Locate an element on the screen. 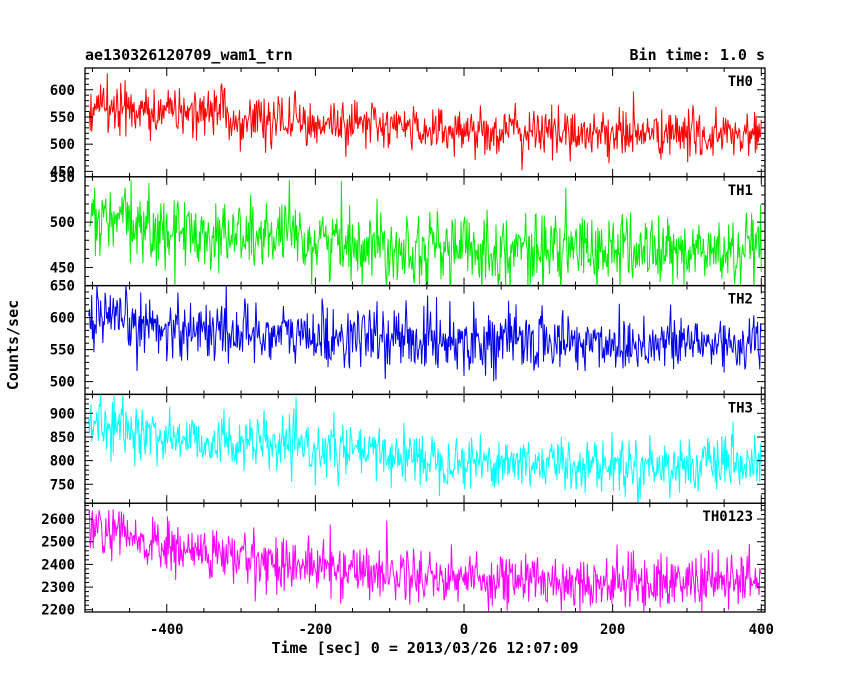 This screenshot has width=850, height=680. panel-th0123: 2200 2300 2400 2500 2600 TH0123 is located at coordinates (403, 560).